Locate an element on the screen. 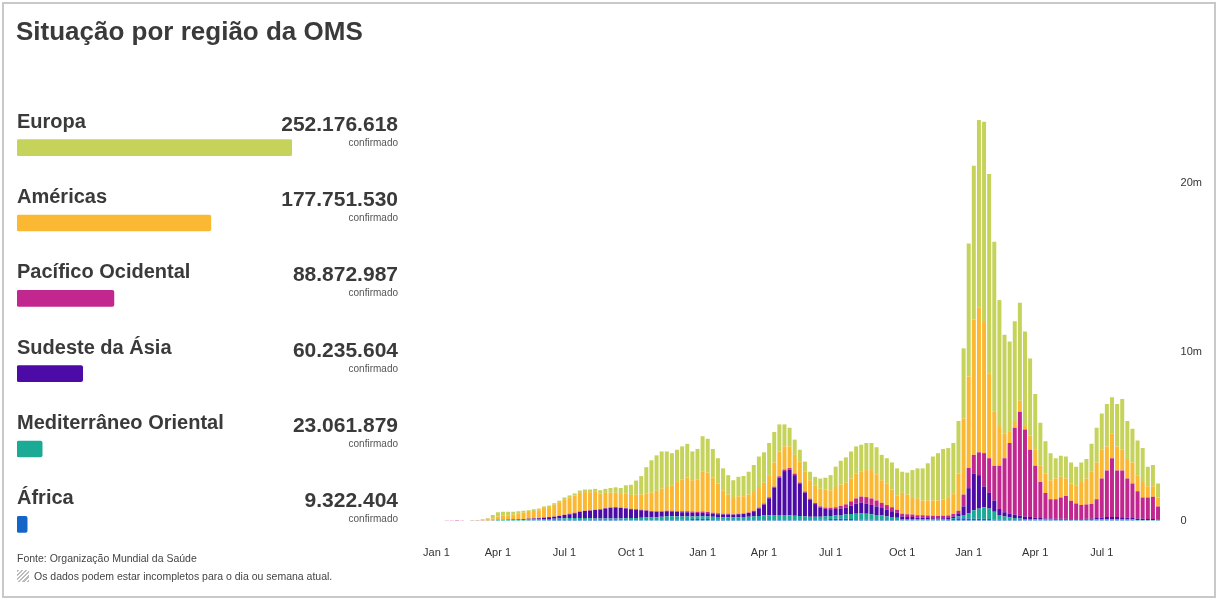  y-tick-label: África is located at coordinates (46, 497).